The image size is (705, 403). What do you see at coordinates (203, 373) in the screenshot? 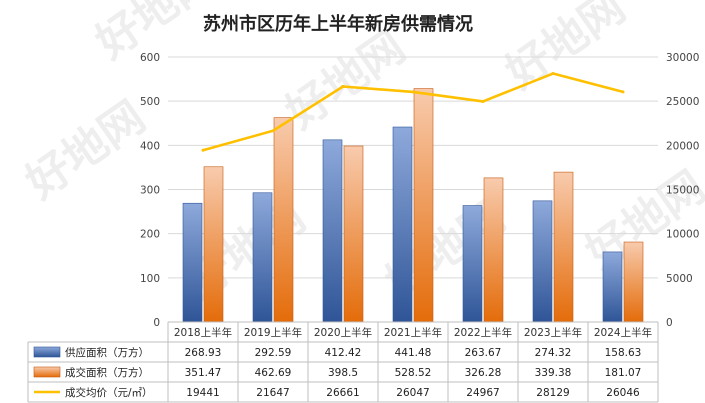
I see `data-cell: 351.47` at bounding box center [203, 373].